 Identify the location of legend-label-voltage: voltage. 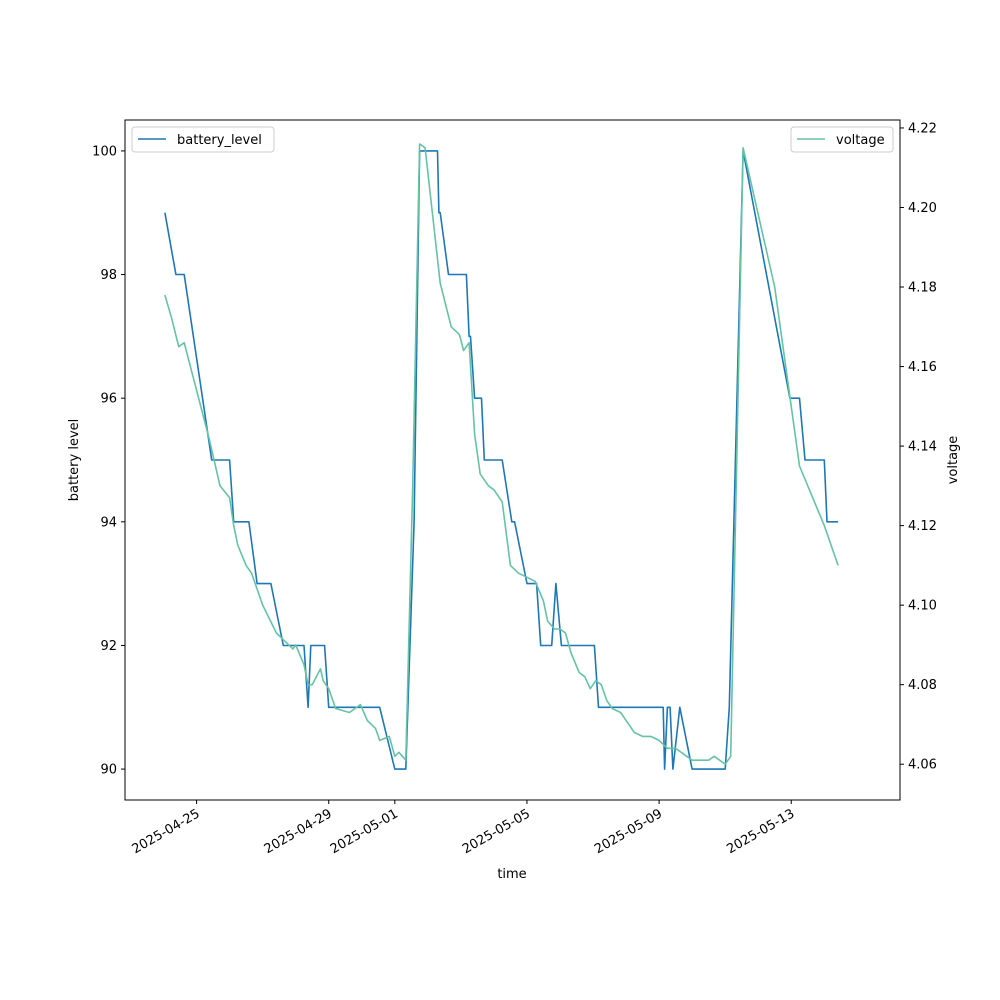
(860, 140).